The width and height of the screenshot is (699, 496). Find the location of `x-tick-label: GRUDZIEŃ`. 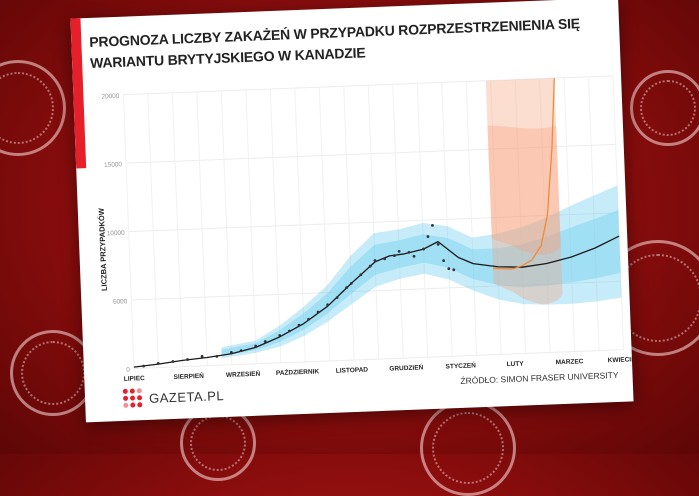

x-tick-label: GRUDZIEŃ is located at coordinates (406, 367).